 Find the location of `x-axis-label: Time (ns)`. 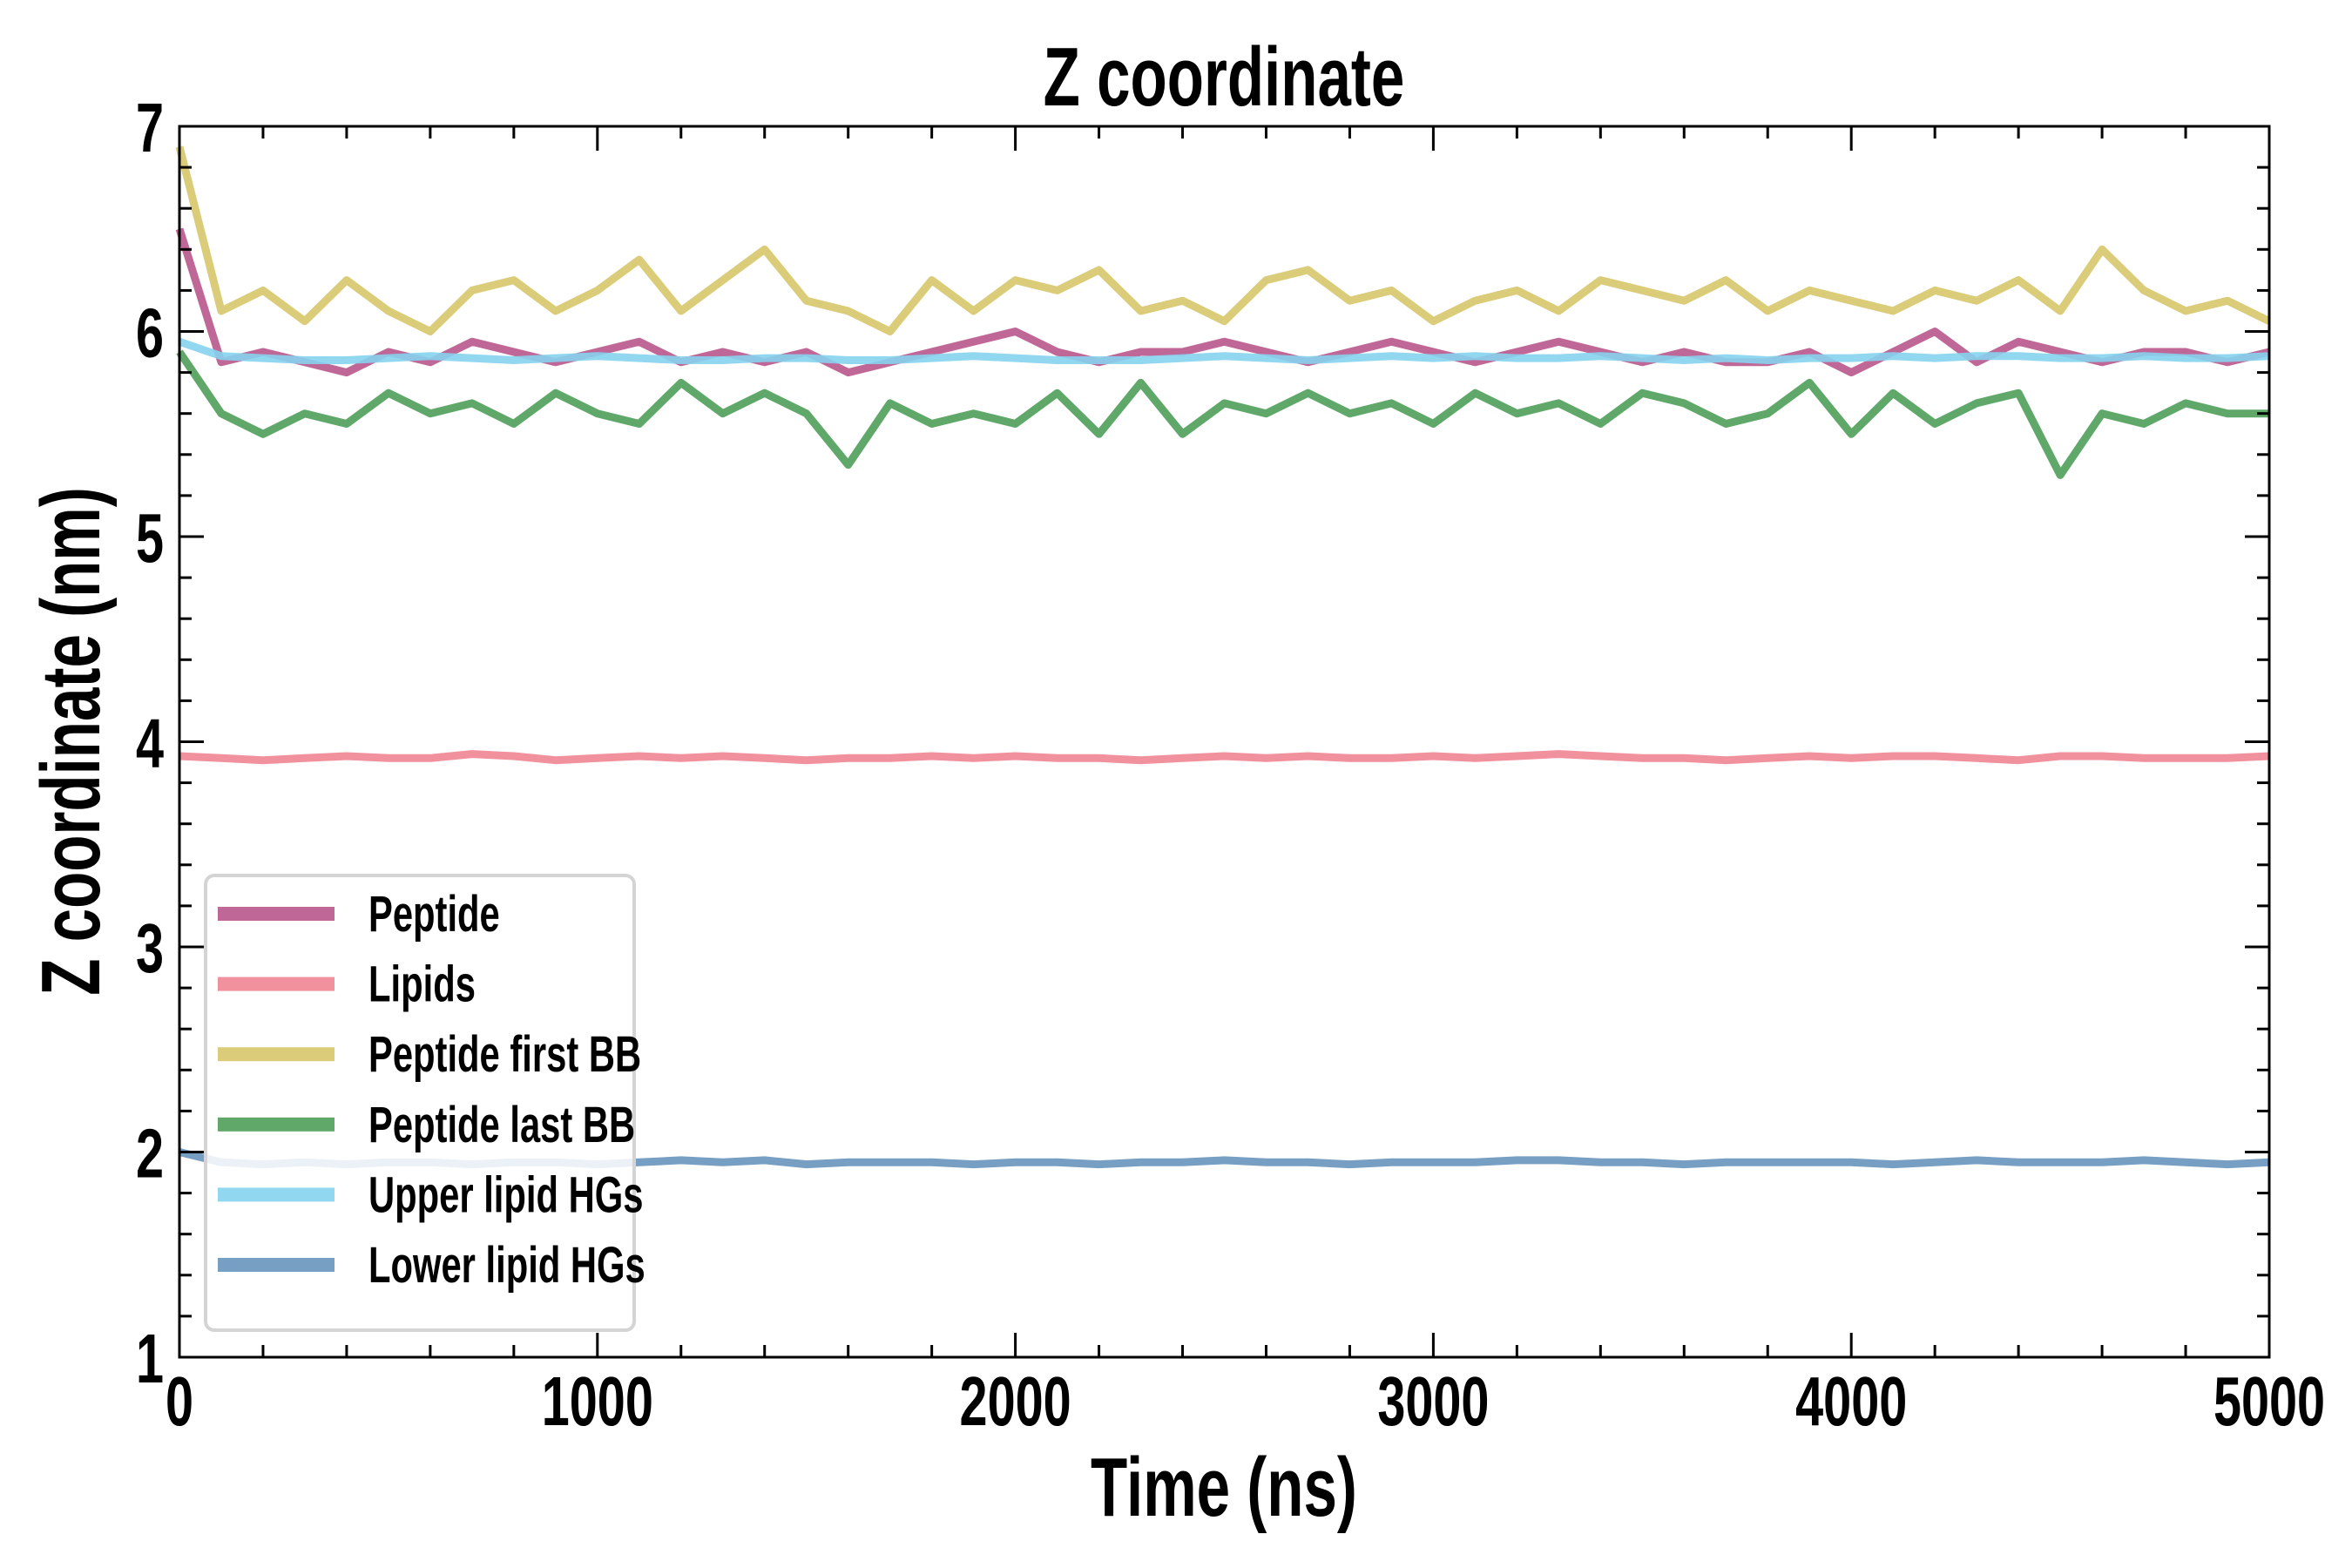

x-axis-label: Time (ns) is located at coordinates (1224, 1487).